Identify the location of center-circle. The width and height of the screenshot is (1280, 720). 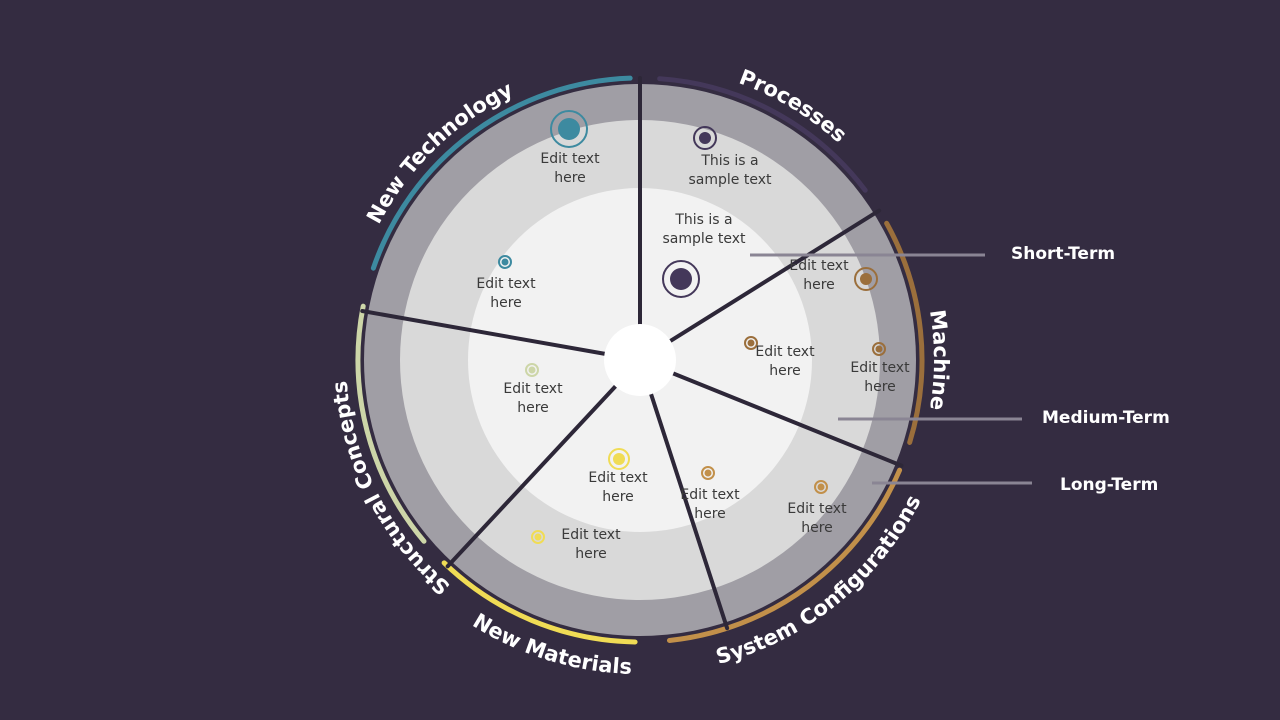
(640, 360).